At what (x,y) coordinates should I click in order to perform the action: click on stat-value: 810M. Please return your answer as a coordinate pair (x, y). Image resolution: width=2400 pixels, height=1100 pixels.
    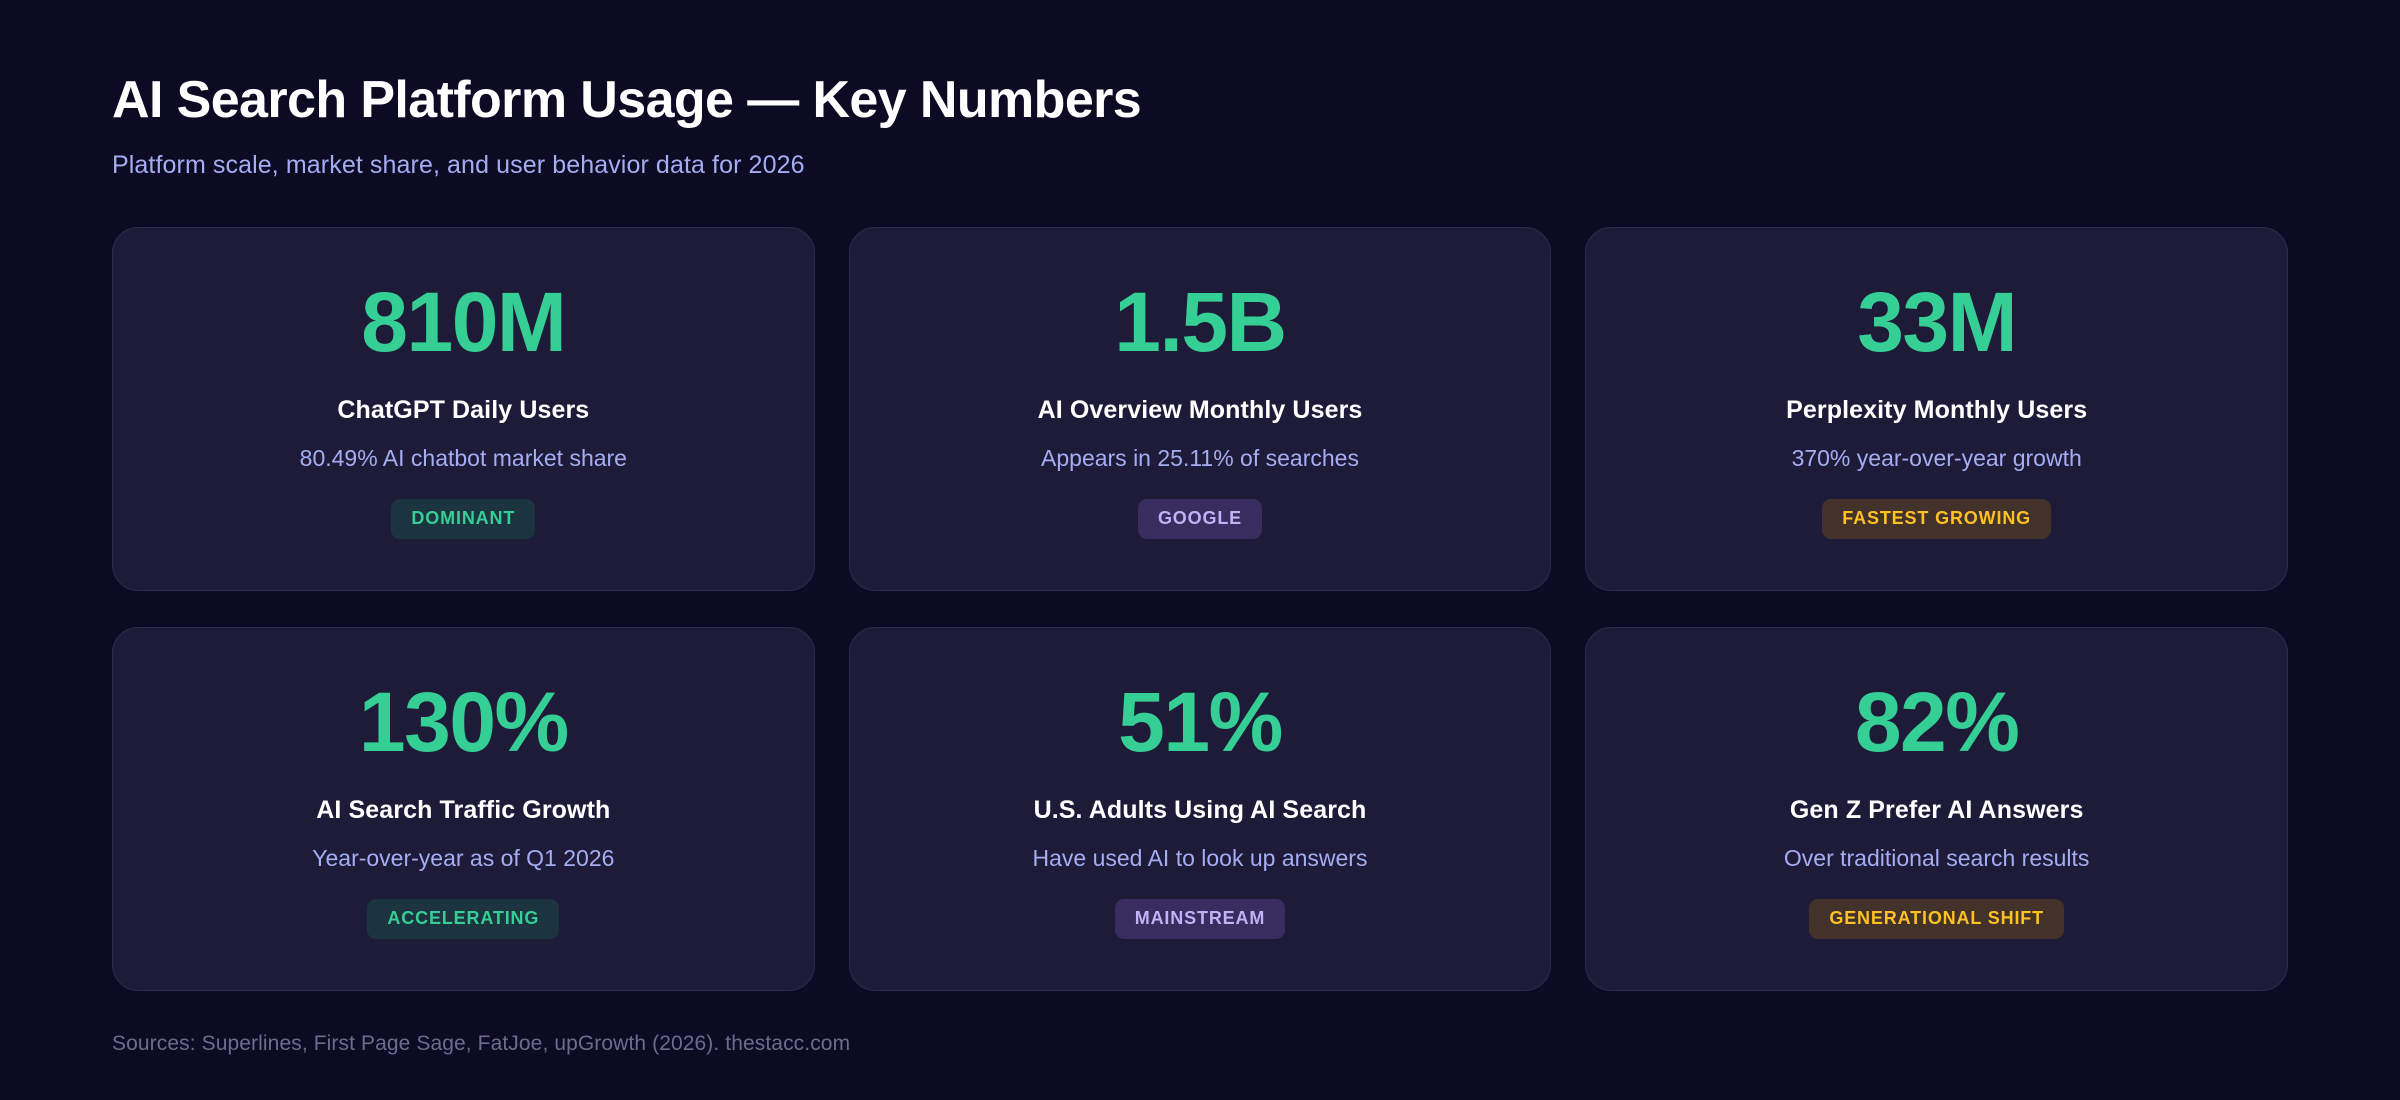
    Looking at the image, I should click on (464, 321).